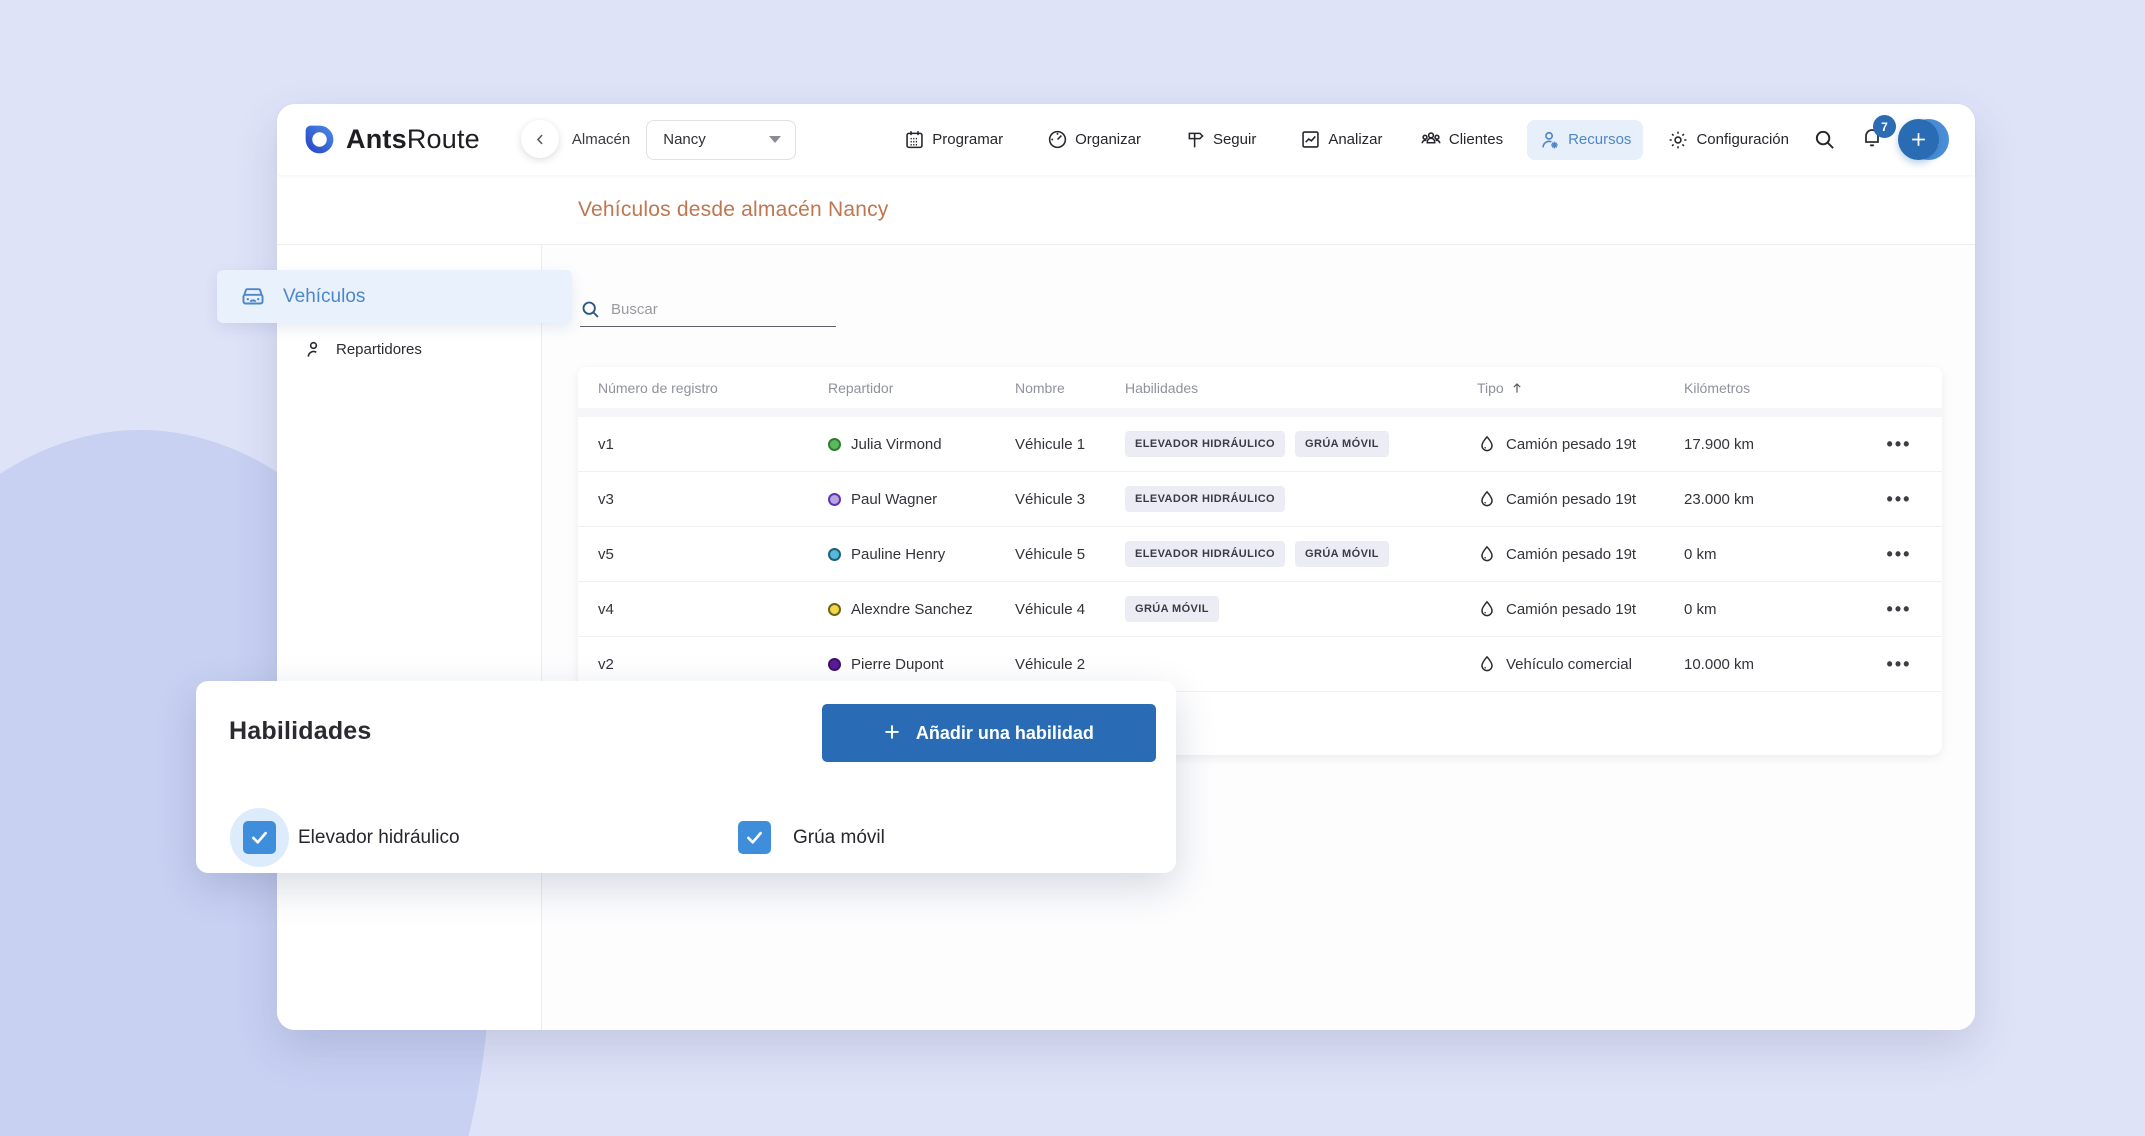 The width and height of the screenshot is (2145, 1136). I want to click on cell-repartidor: Paul Wagner, so click(921, 499).